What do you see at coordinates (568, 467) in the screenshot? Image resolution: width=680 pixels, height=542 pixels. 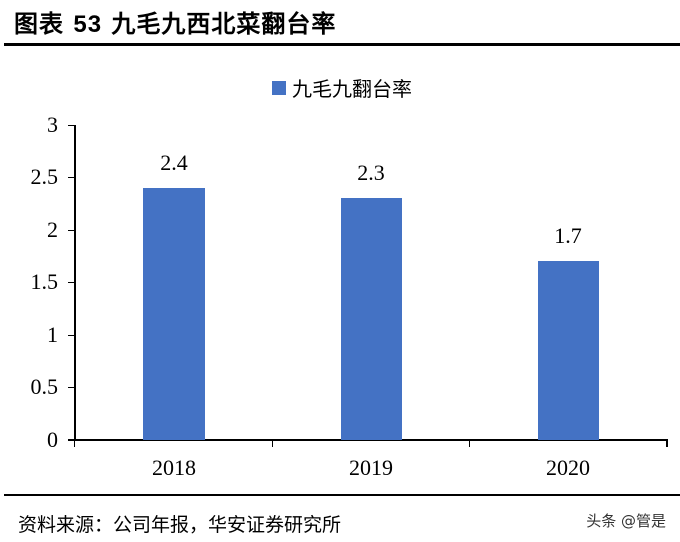 I see `x-tick-label: 2020` at bounding box center [568, 467].